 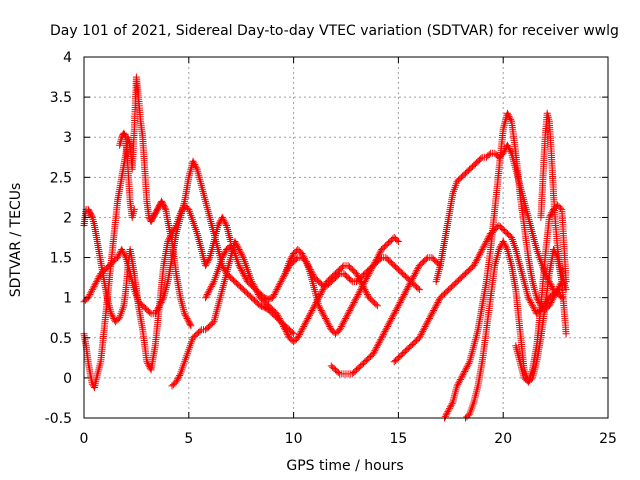 I want to click on y-tick-label: 2.5, so click(x=61, y=178).